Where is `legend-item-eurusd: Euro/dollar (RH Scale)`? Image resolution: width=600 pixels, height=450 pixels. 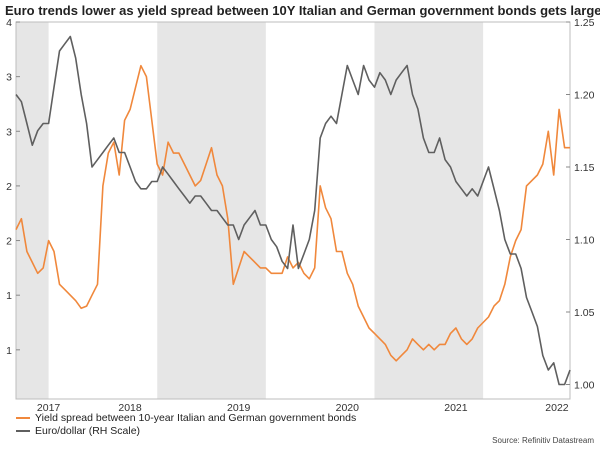
legend-item-eurusd: Euro/dollar (RH Scale) is located at coordinates (78, 431).